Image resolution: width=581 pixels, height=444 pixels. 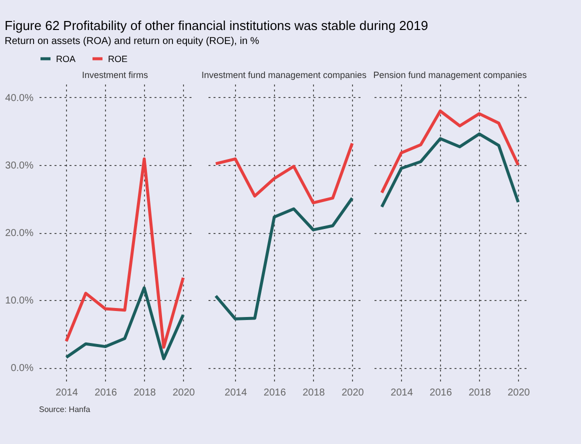 What do you see at coordinates (19, 166) in the screenshot?
I see `y-tick-label: 30.0%` at bounding box center [19, 166].